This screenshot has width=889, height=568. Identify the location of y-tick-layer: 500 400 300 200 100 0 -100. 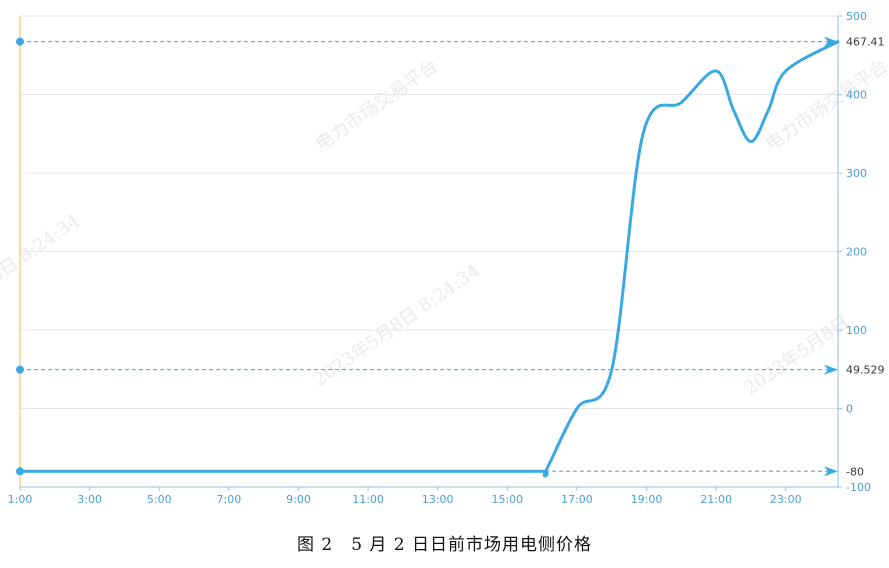
(854, 252).